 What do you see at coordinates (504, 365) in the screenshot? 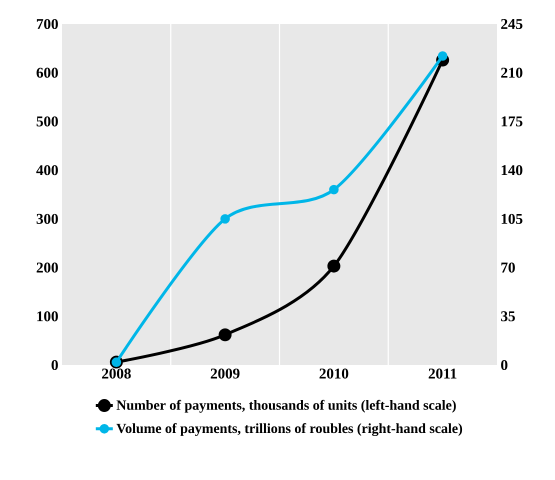
I see `y2-tick-label: 0` at bounding box center [504, 365].